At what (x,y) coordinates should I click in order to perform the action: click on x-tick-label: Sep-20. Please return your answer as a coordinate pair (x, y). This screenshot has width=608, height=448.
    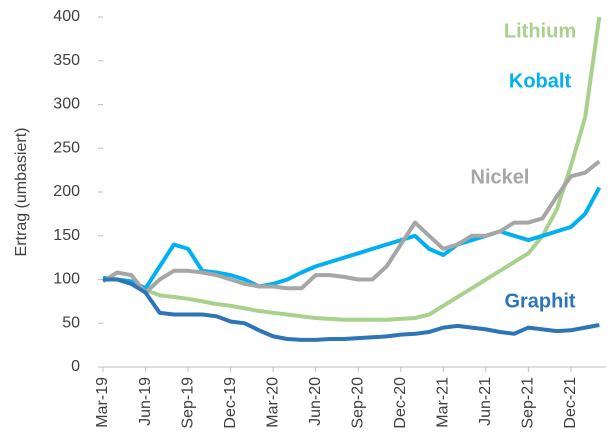
    Looking at the image, I should click on (357, 403).